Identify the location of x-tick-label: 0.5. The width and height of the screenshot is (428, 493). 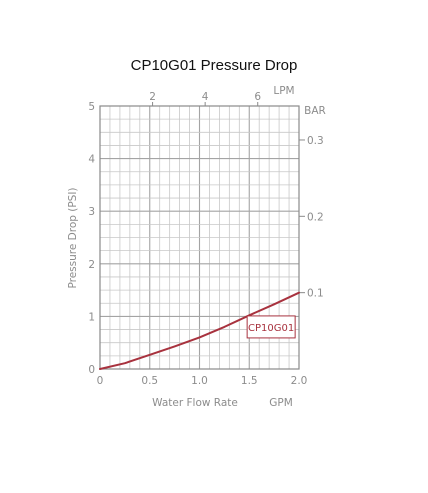
(149, 381).